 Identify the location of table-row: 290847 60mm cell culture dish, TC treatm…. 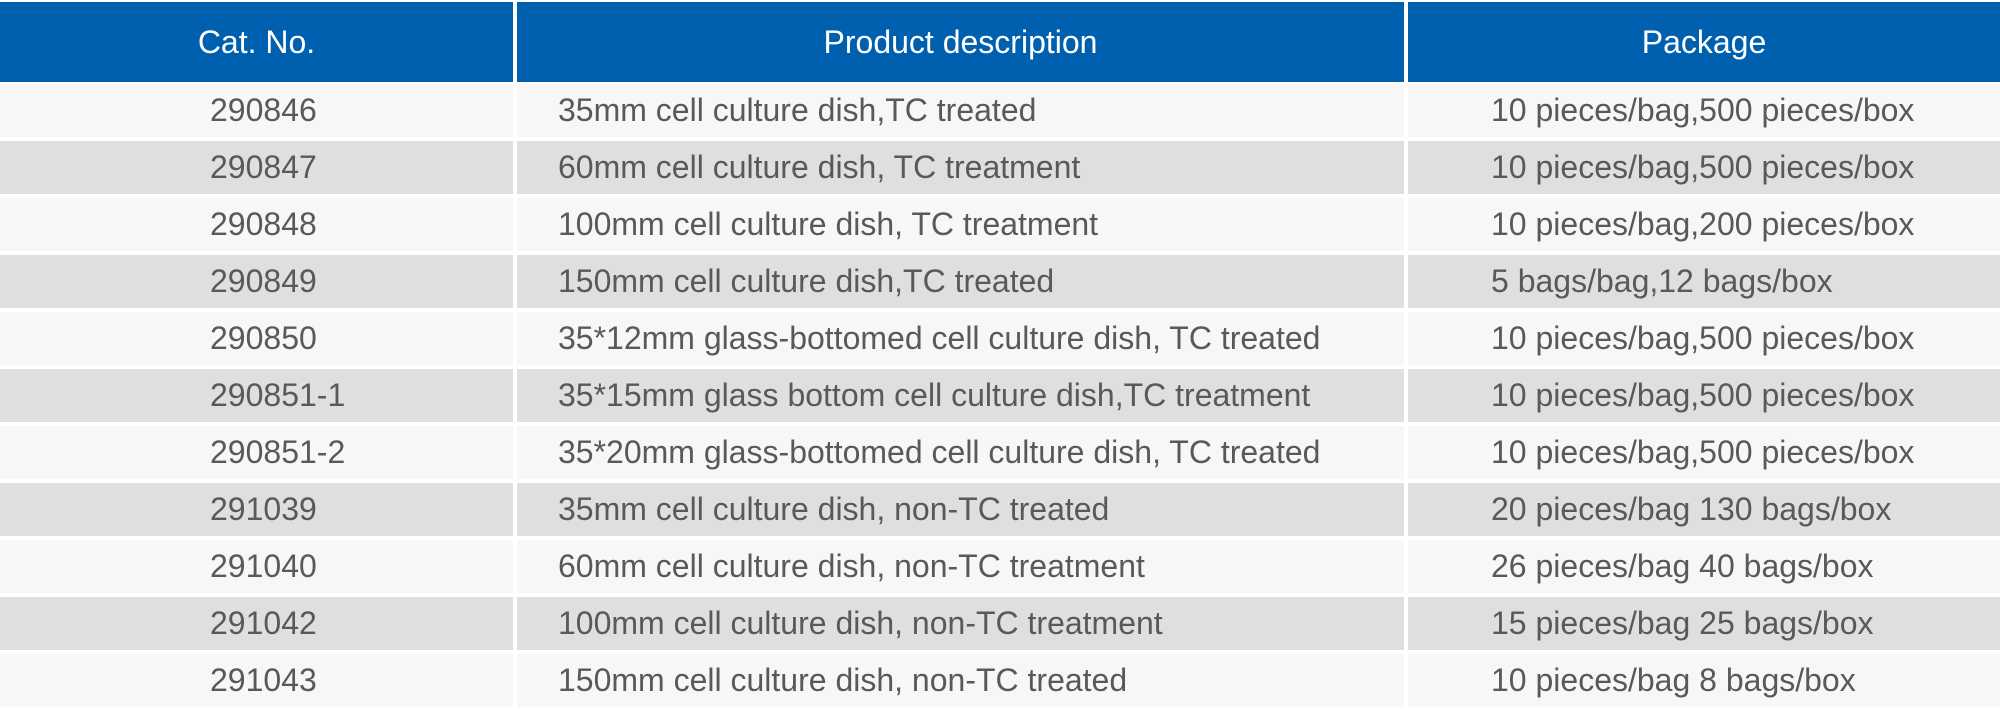
(1000, 167).